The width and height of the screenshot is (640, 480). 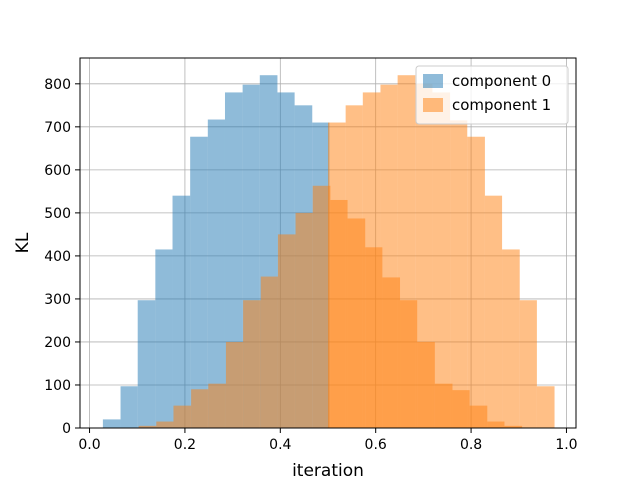 I want to click on x-tick-label: 0.0, so click(x=89, y=445).